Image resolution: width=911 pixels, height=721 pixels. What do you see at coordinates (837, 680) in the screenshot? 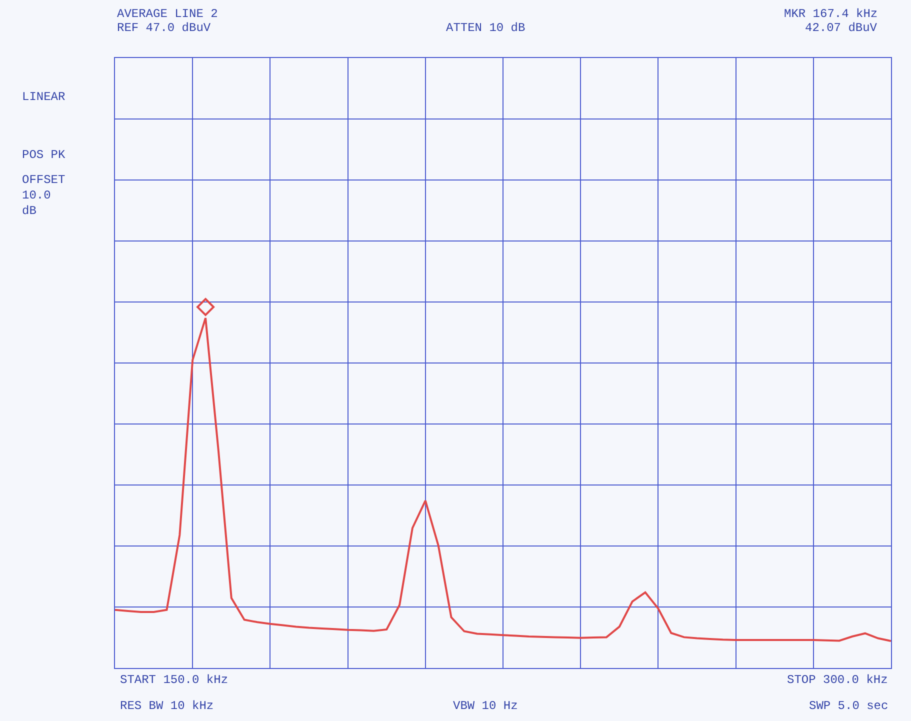
I see `text: STOP 300.0 kHz` at bounding box center [837, 680].